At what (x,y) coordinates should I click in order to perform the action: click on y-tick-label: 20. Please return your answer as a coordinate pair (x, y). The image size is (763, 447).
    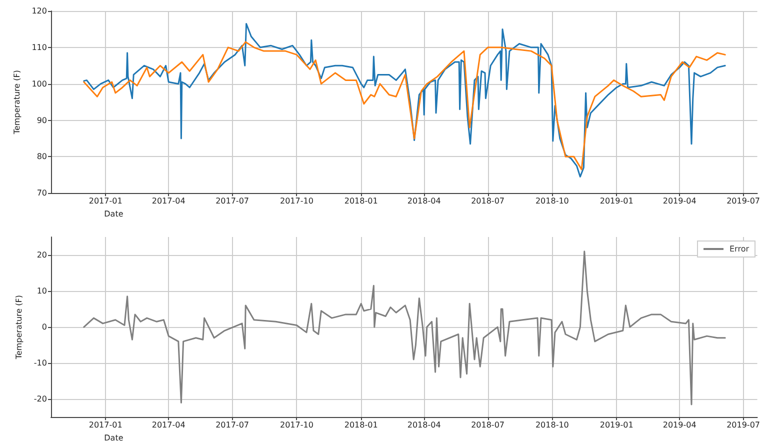
    Looking at the image, I should click on (41, 255).